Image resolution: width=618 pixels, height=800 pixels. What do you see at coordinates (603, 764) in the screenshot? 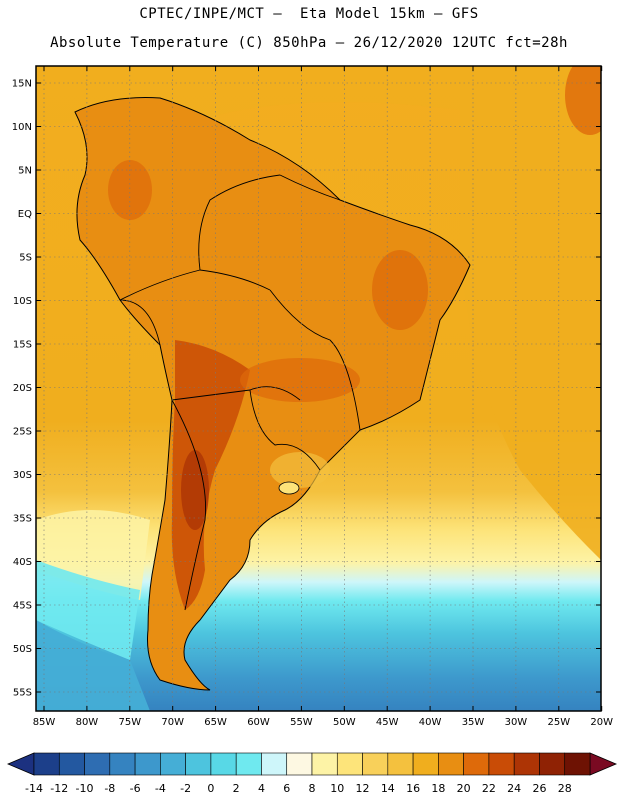
I see `colorbar-over-arrow` at bounding box center [603, 764].